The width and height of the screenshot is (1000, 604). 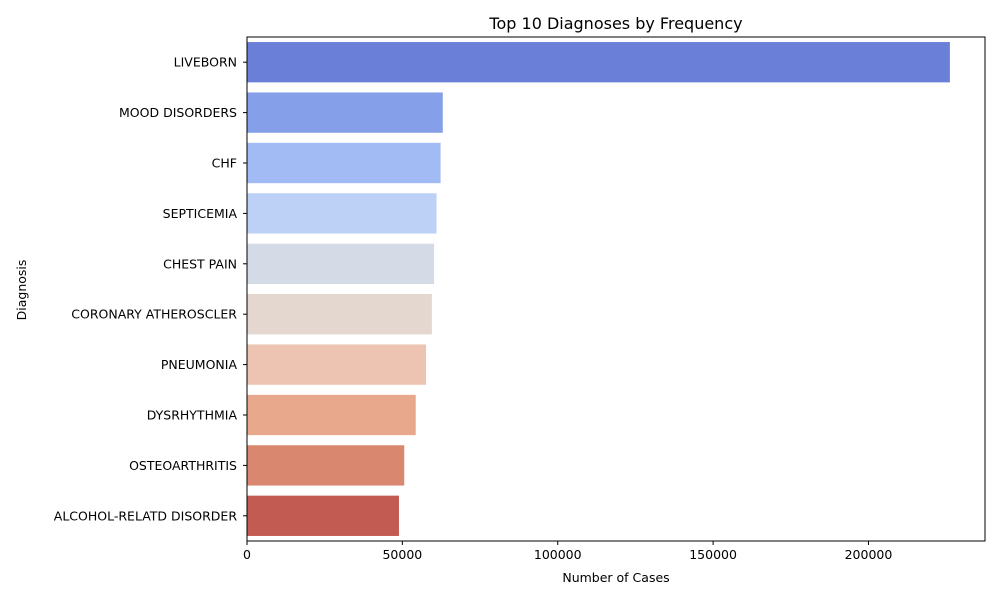 I want to click on y-axis-label: Diagnosis, so click(x=21, y=290).